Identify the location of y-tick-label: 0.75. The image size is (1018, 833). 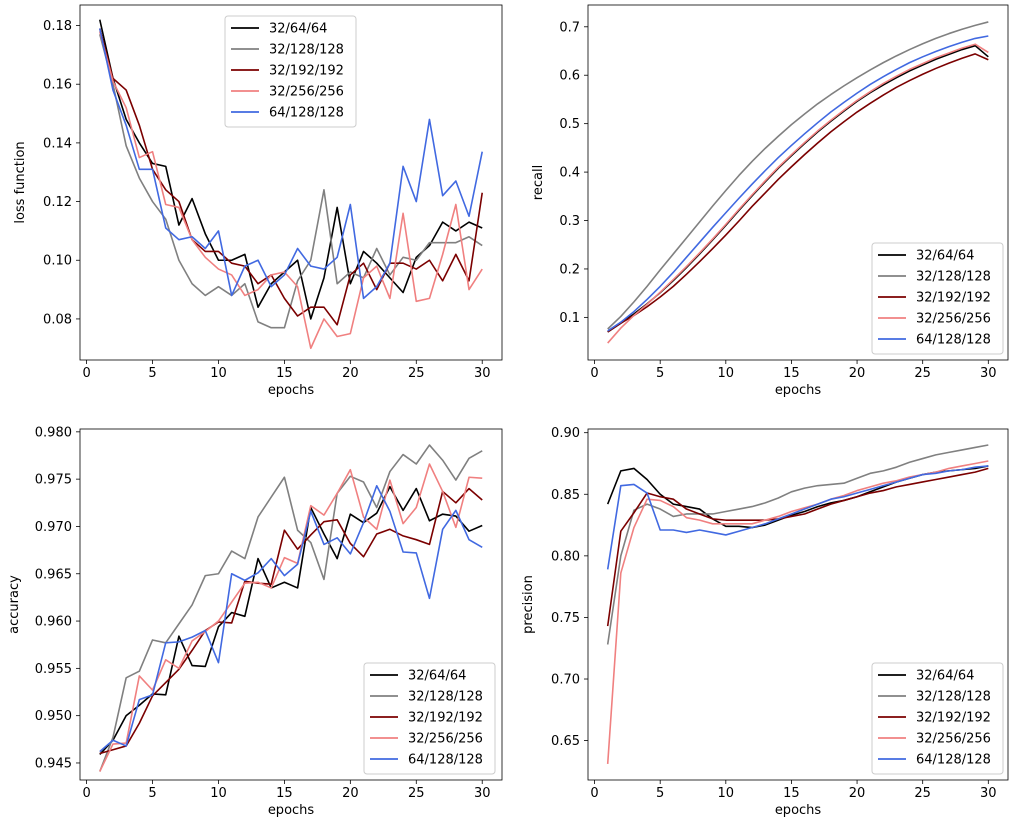
(565, 618).